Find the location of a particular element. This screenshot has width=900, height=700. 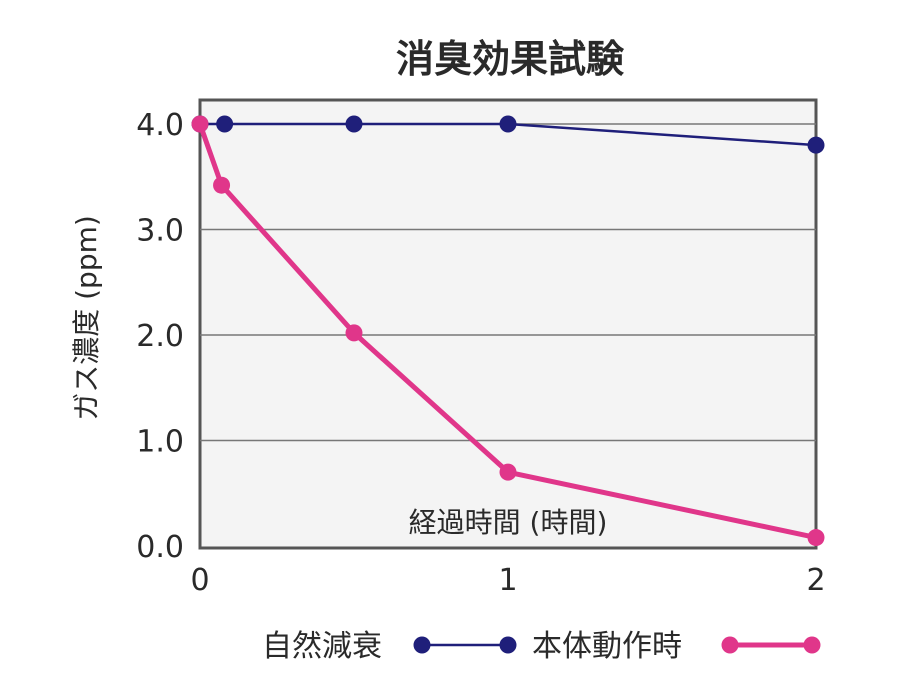

y-tick-label: 0.0 is located at coordinates (160, 547).